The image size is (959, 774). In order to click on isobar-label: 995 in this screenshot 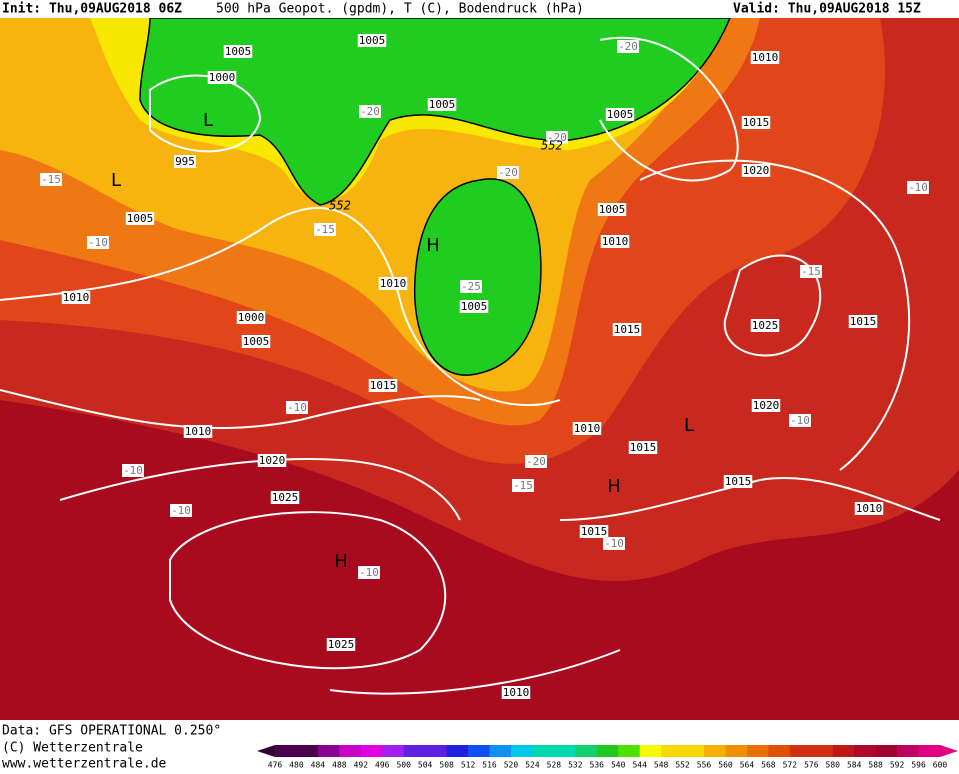, I will do `click(185, 161)`.